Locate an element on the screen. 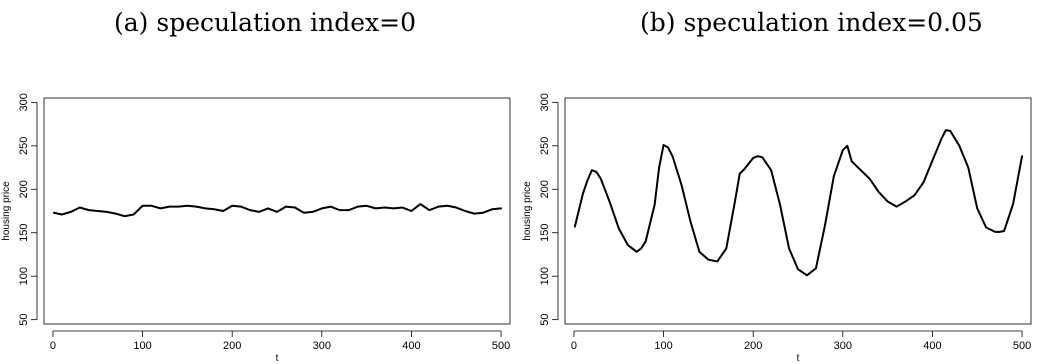  chart-a-y-tick-label: 250 is located at coordinates (24, 146).